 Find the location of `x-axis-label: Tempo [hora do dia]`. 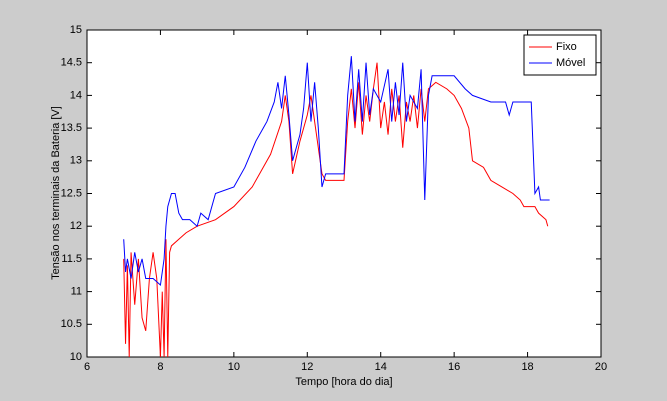

x-axis-label: Tempo [hora do dia] is located at coordinates (343, 382).